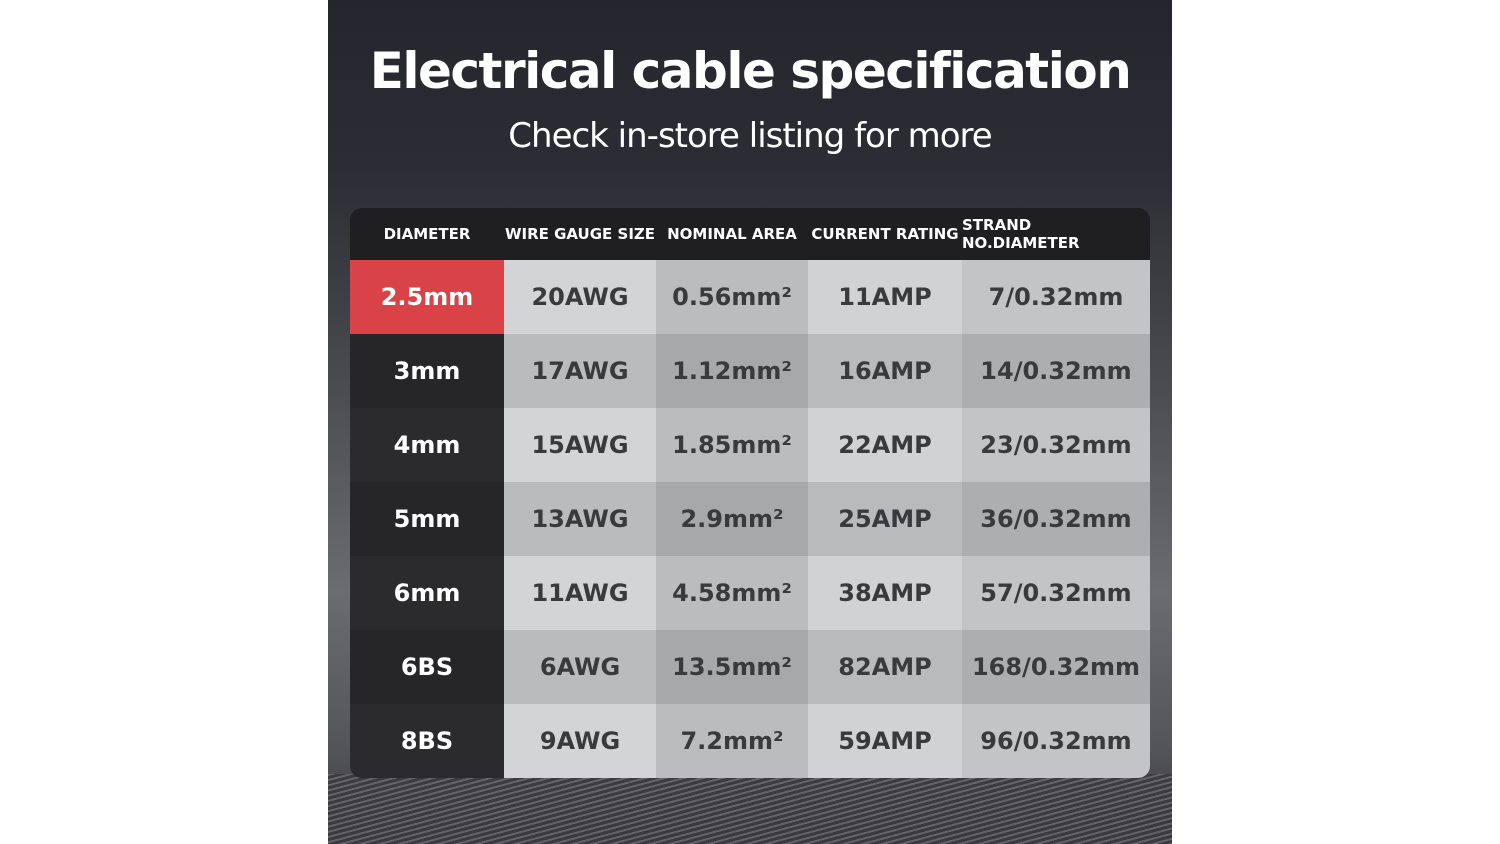 The image size is (1500, 844). Describe the element at coordinates (1056, 667) in the screenshot. I see `cell-strand: 168/0.32mm` at that location.